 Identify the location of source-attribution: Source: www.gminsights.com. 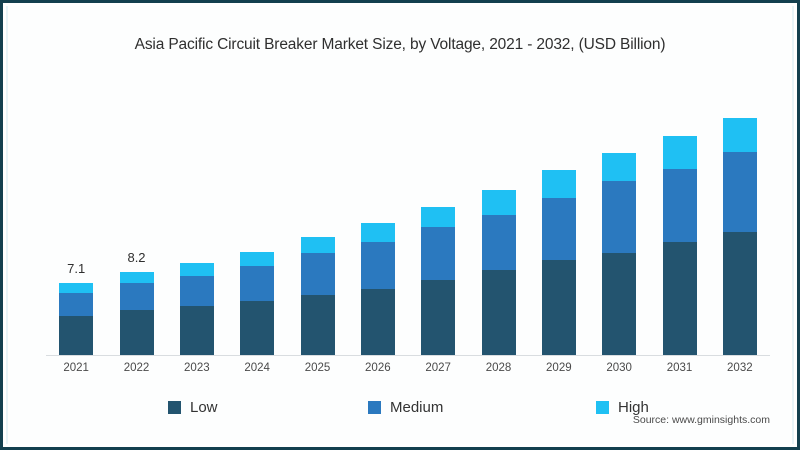
(701, 420).